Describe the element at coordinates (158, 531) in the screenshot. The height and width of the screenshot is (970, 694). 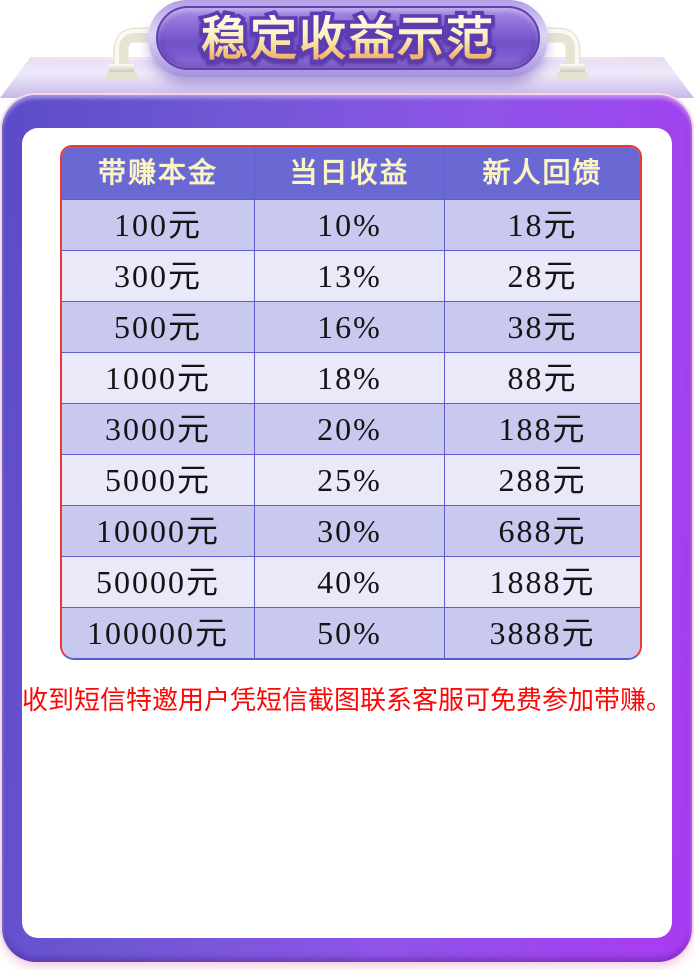
I see `table-cell: 10000元` at that location.